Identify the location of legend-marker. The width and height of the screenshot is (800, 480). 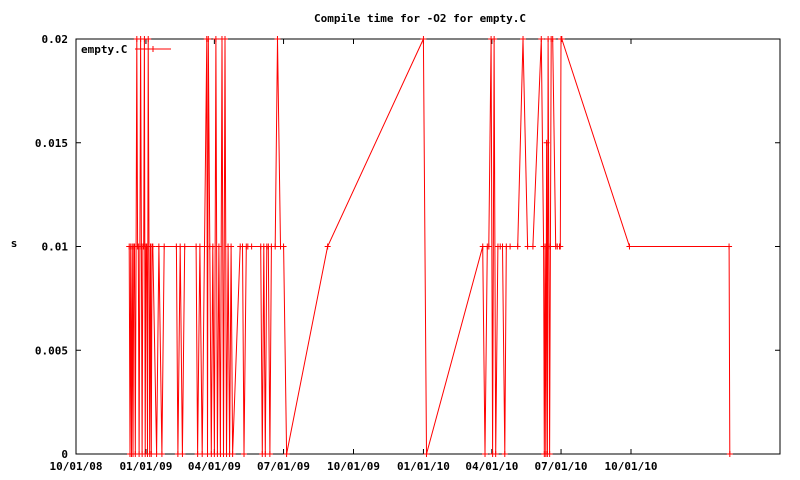
(153, 49).